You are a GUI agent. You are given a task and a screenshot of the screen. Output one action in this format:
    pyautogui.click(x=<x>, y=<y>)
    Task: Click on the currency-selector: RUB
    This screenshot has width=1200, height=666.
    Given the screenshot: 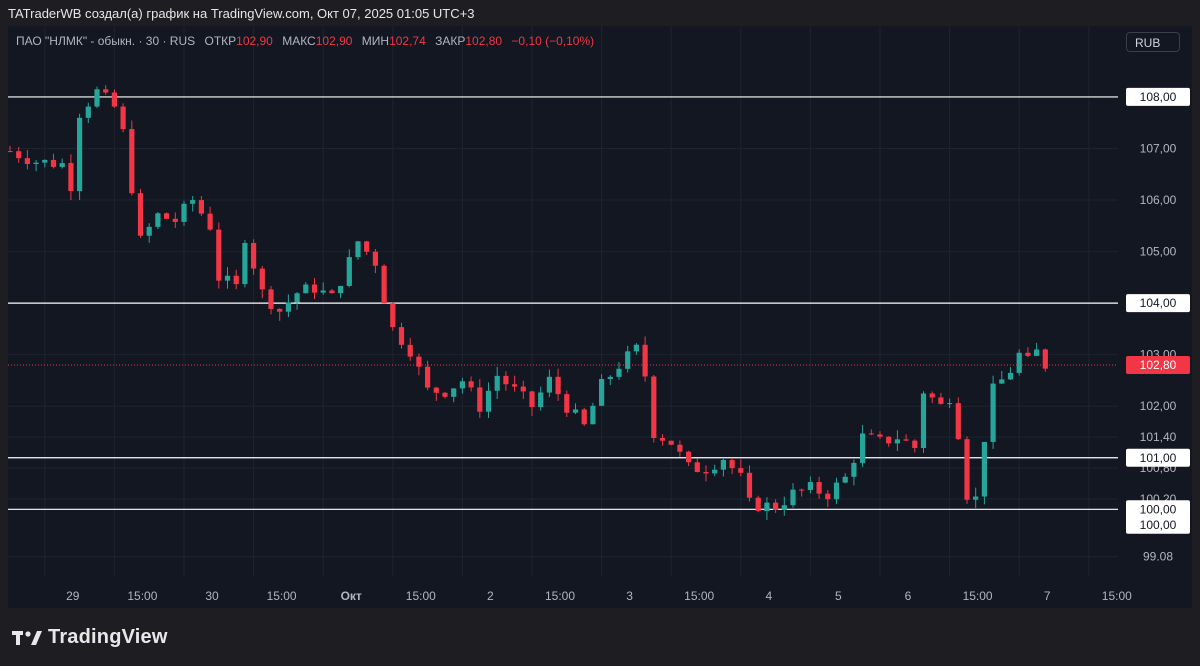 What is the action you would take?
    pyautogui.click(x=1153, y=42)
    